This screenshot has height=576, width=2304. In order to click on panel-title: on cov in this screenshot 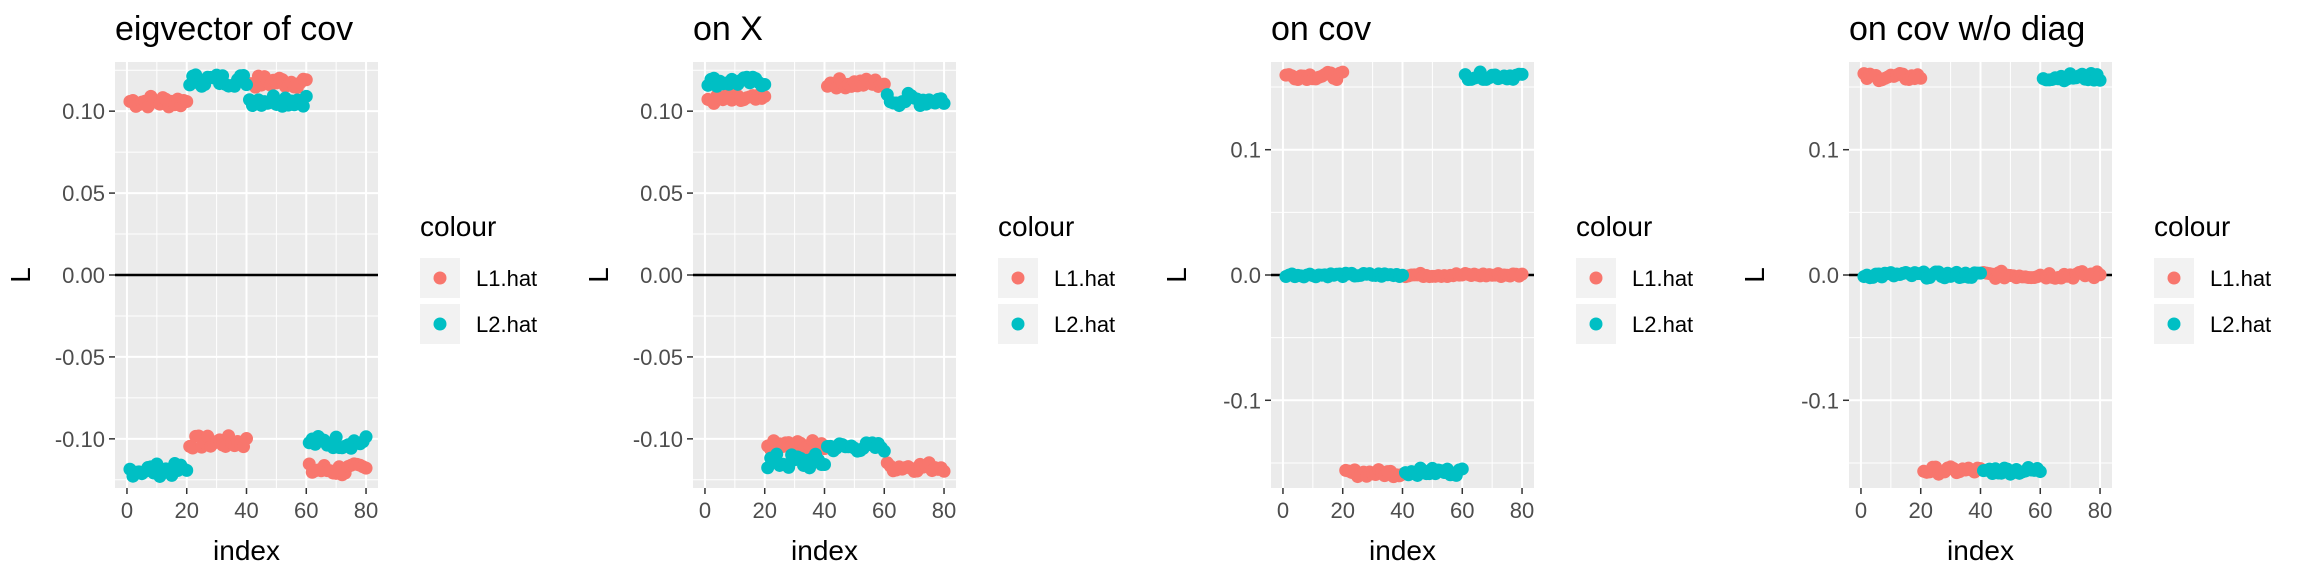, I will do `click(1321, 29)`.